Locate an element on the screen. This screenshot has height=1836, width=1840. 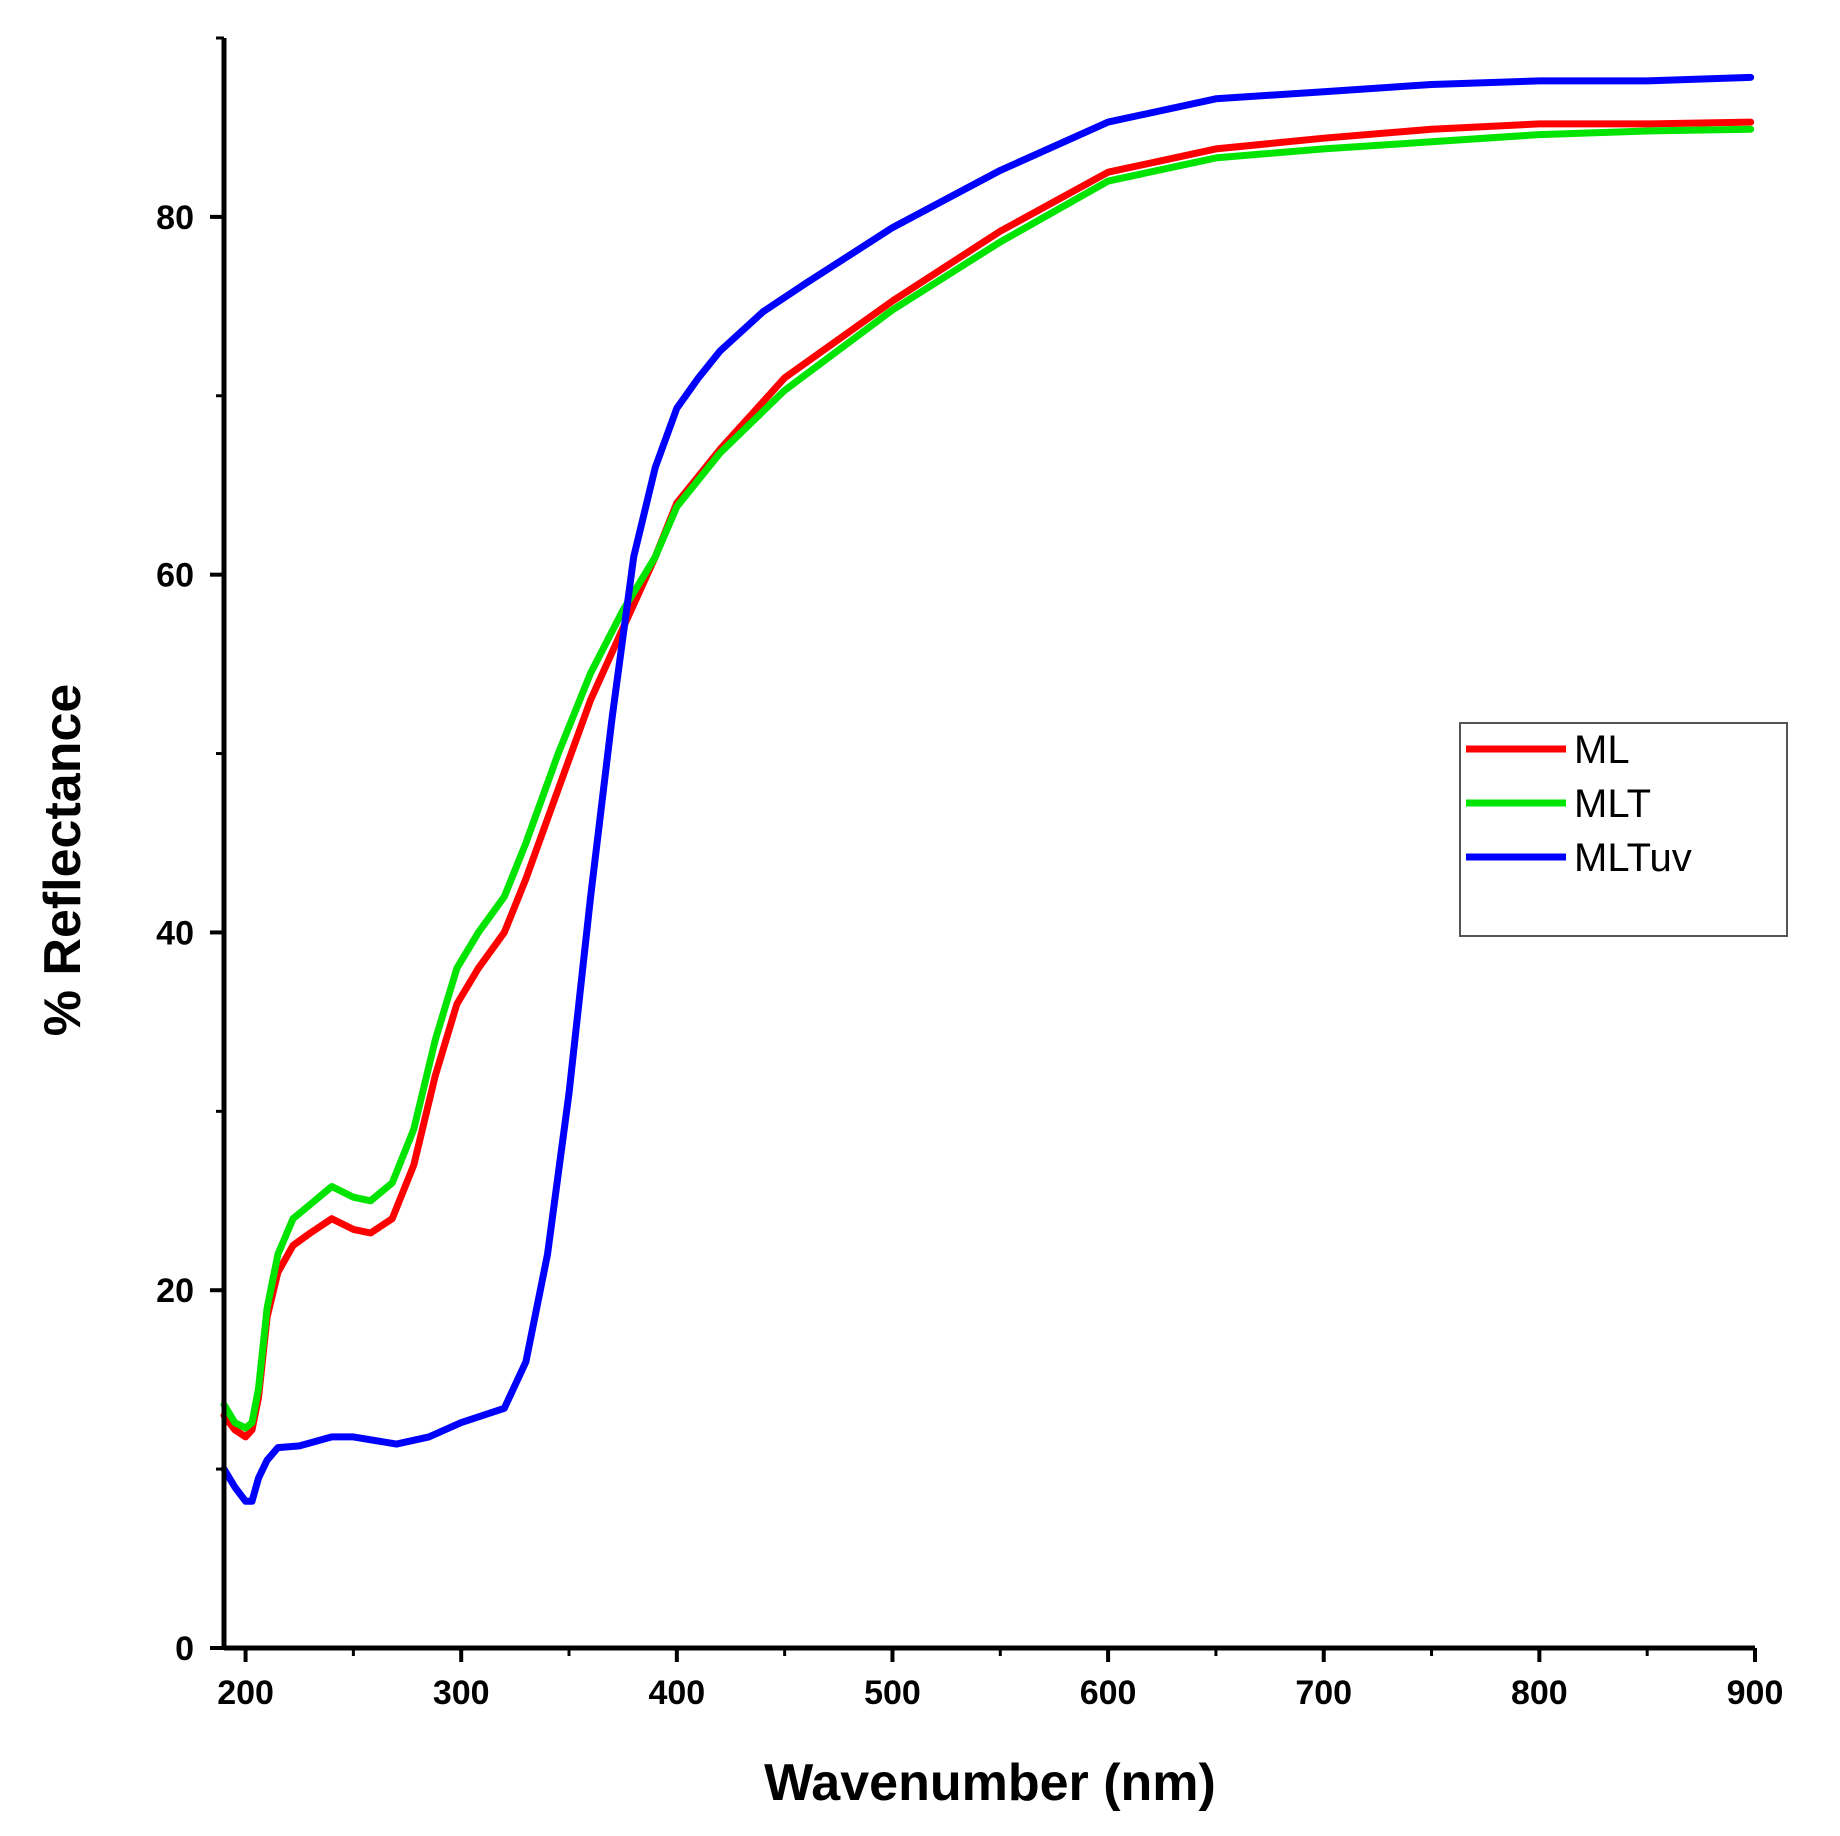
legend: ML MLT MLTuv is located at coordinates (1623, 829).